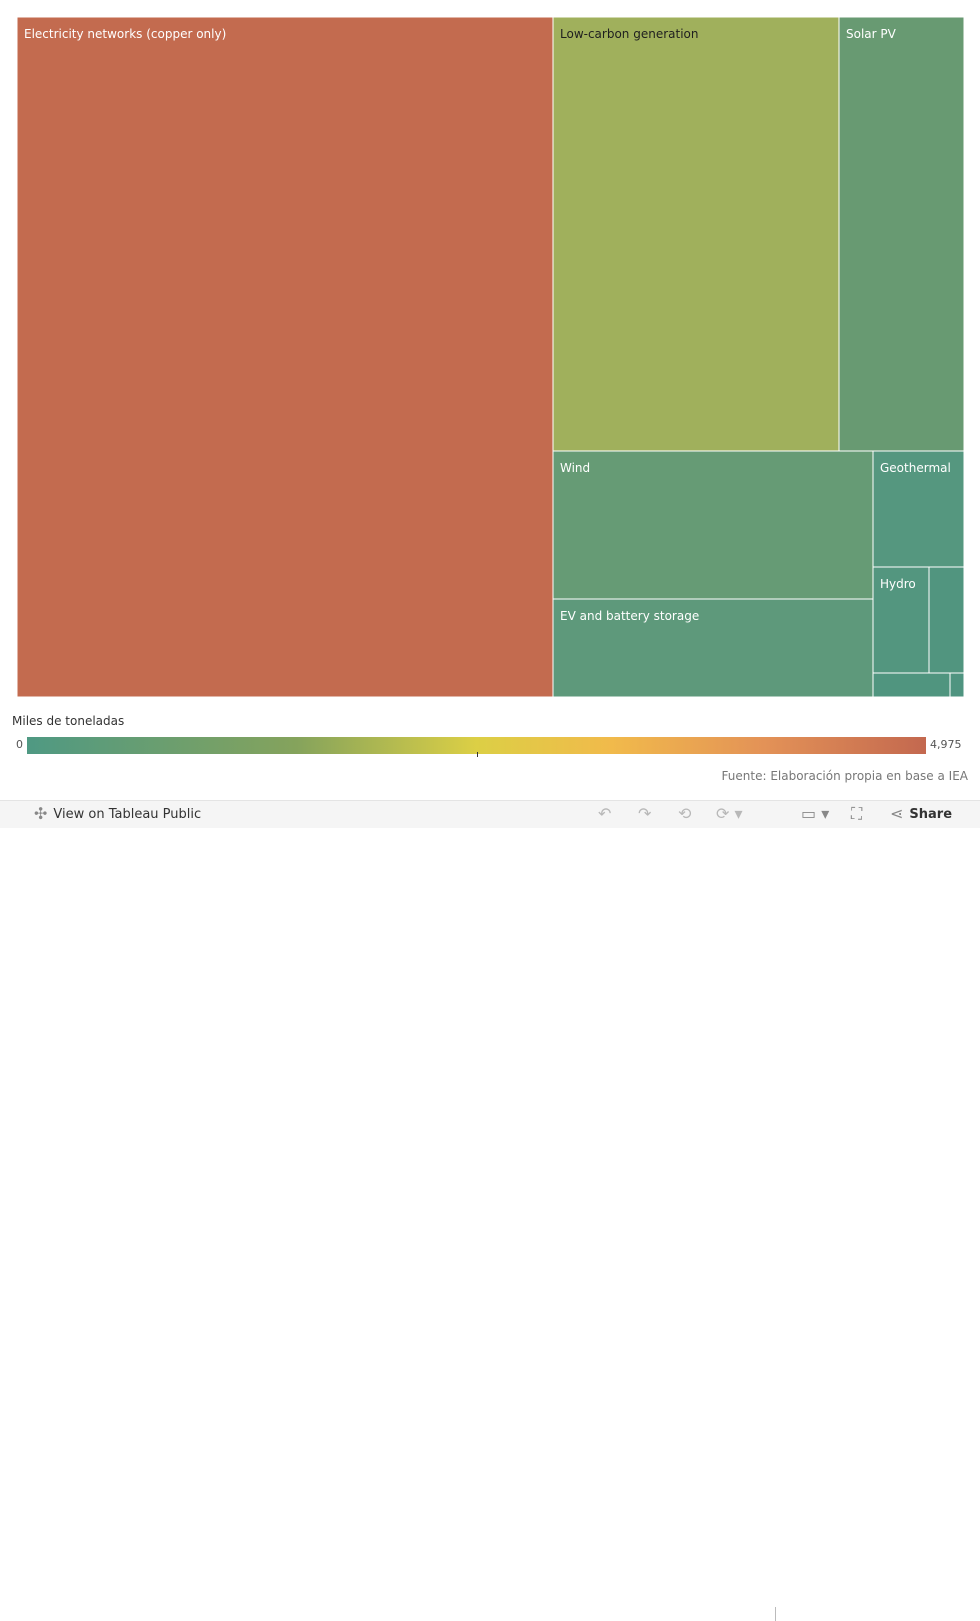 This screenshot has height=1621, width=980. Describe the element at coordinates (897, 813) in the screenshot. I see `share-icon: ⋖` at that location.